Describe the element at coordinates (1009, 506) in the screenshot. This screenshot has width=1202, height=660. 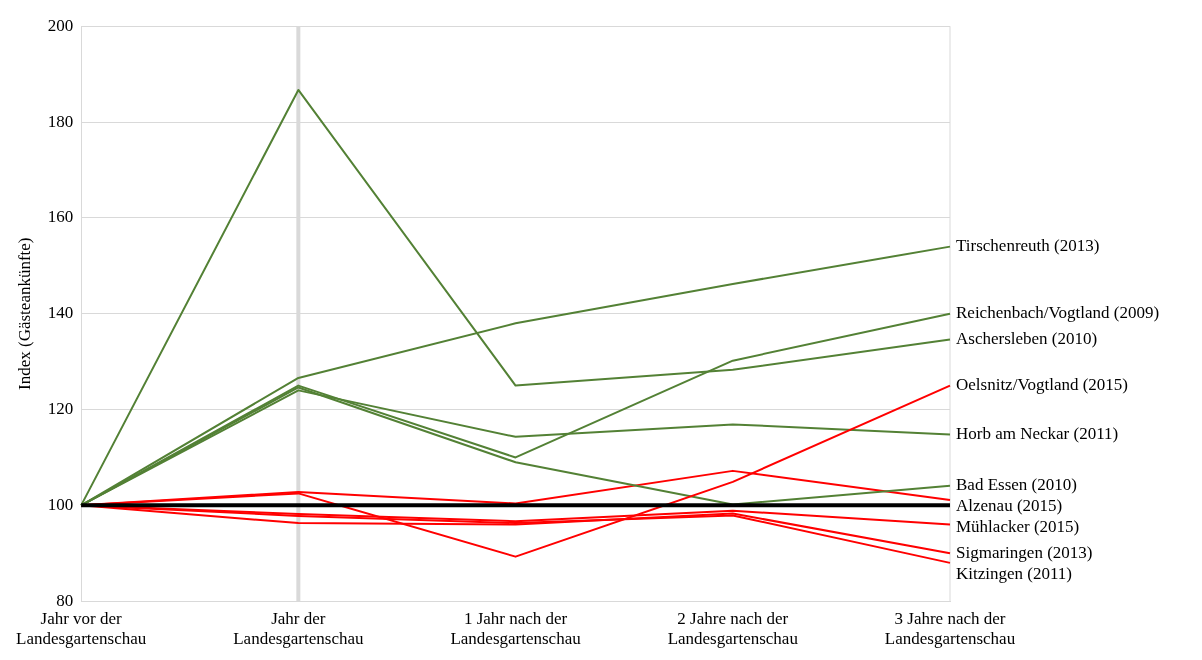
I see `series-label: Alzenau (2015)` at that location.